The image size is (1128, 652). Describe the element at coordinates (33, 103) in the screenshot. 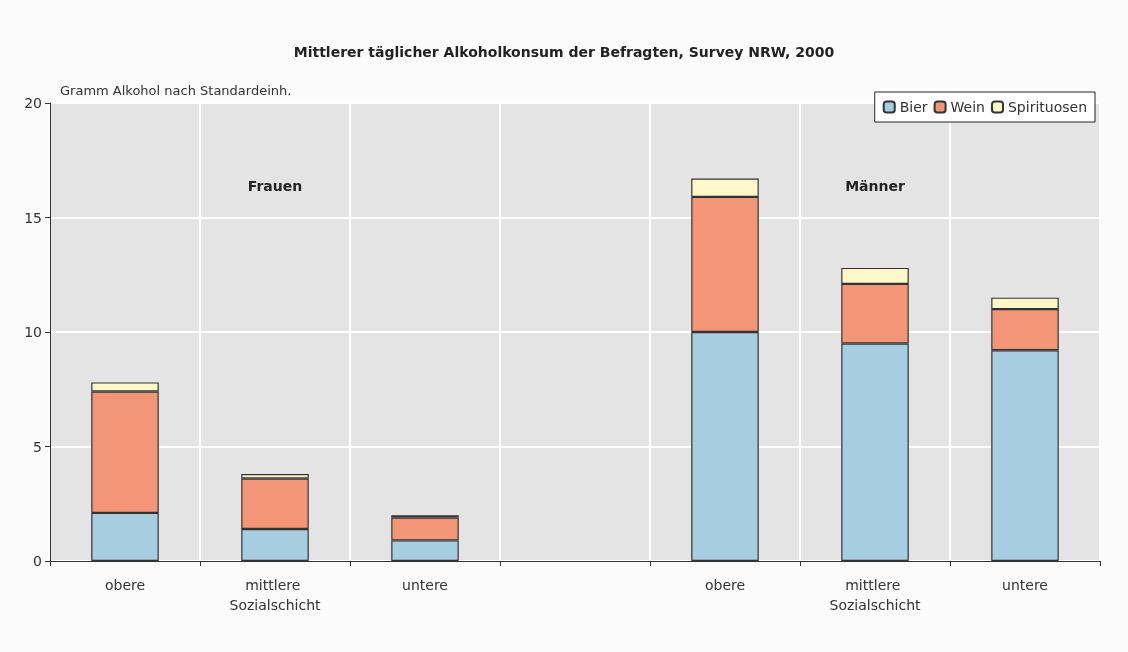

I see `y-tick-label: 20` at that location.